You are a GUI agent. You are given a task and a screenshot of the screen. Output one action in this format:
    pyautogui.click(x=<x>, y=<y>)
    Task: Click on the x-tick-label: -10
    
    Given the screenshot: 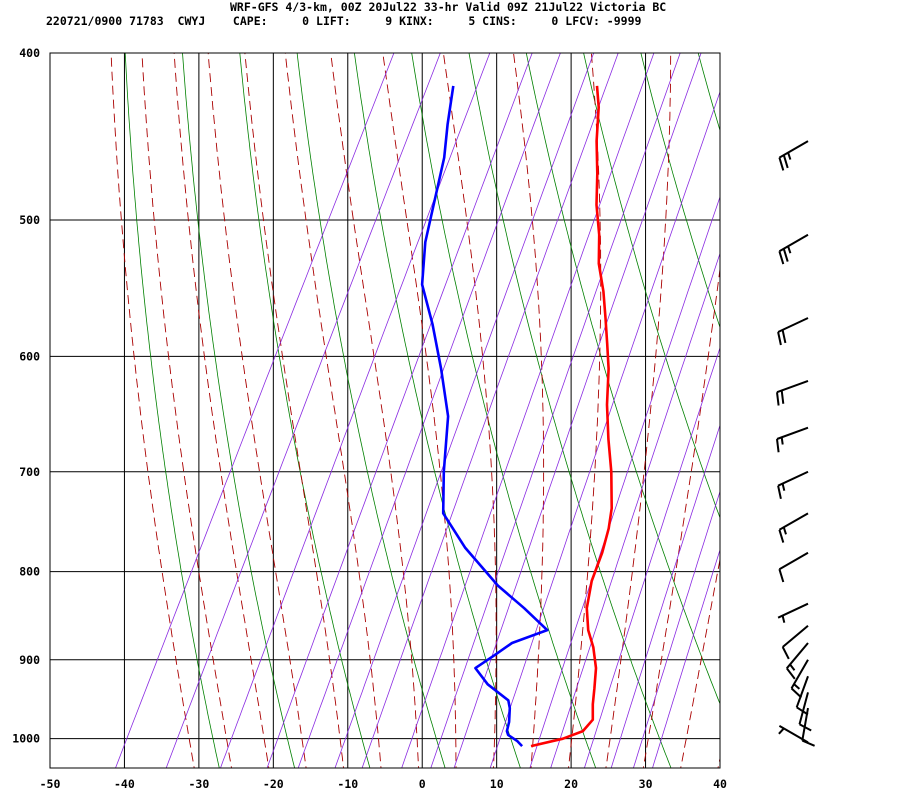 What is the action you would take?
    pyautogui.click(x=347, y=784)
    